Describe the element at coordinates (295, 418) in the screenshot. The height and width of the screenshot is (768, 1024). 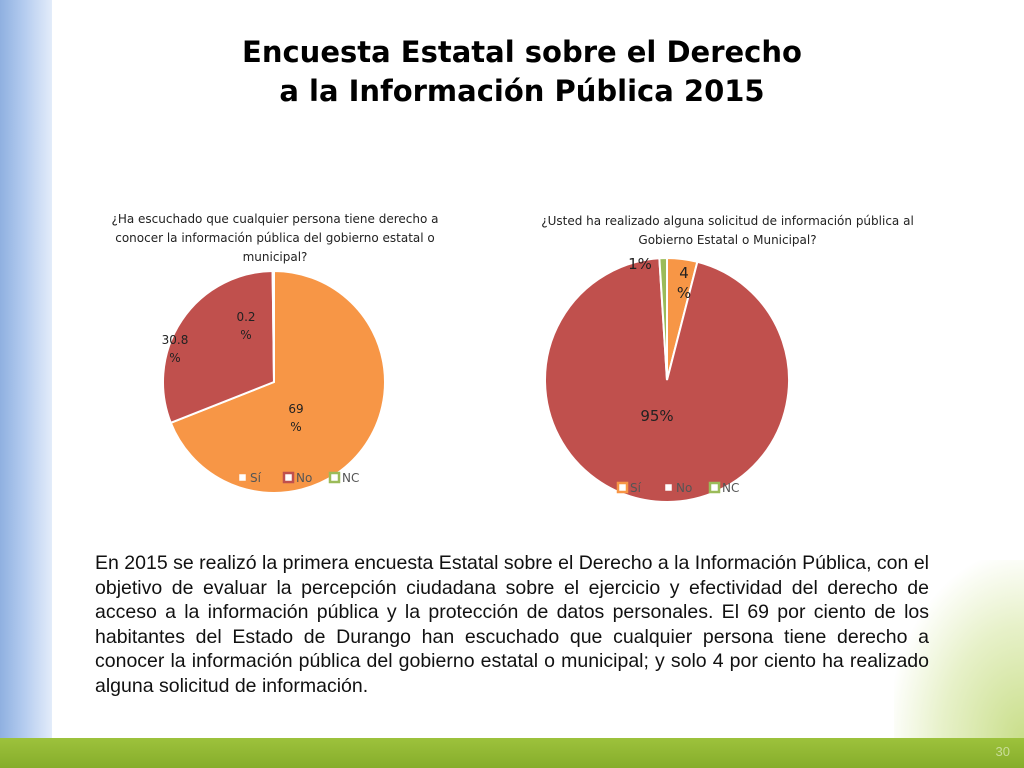
I see `pie-1-data-label-1: 69%` at that location.